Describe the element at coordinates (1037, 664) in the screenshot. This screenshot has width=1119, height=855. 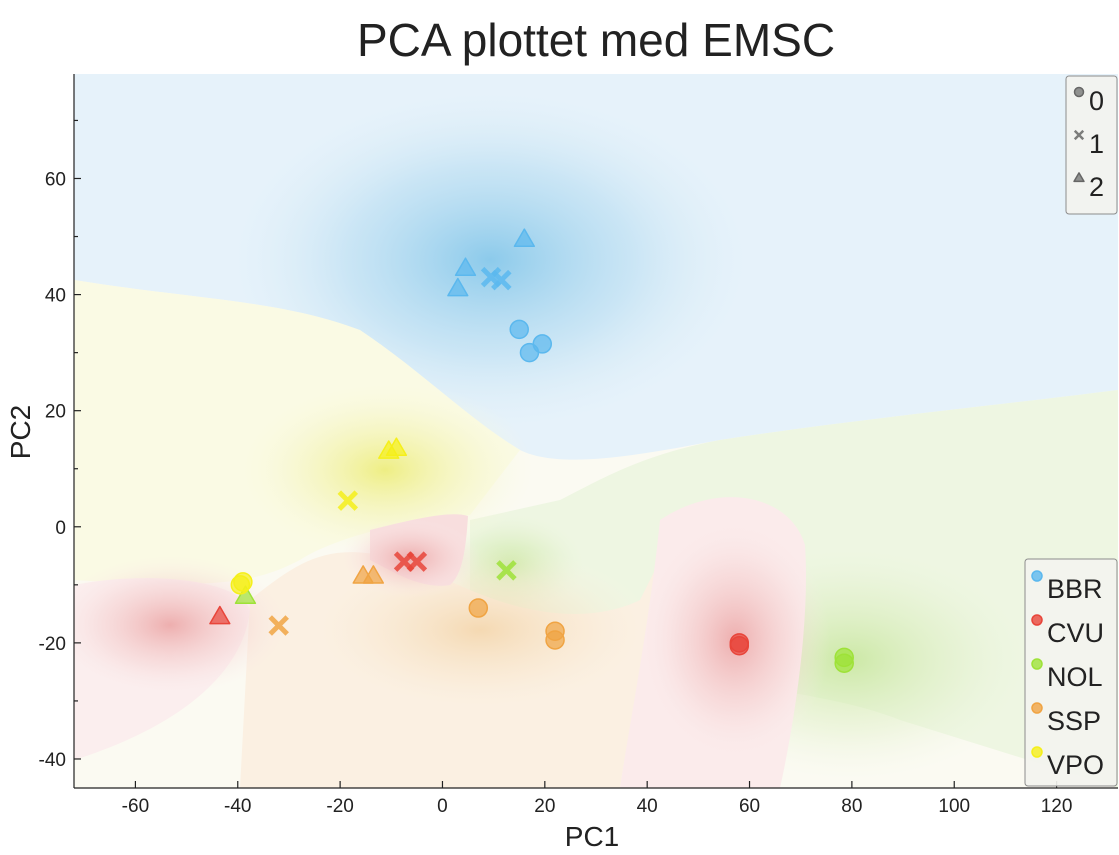
I see `legend-swatch-nol` at that location.